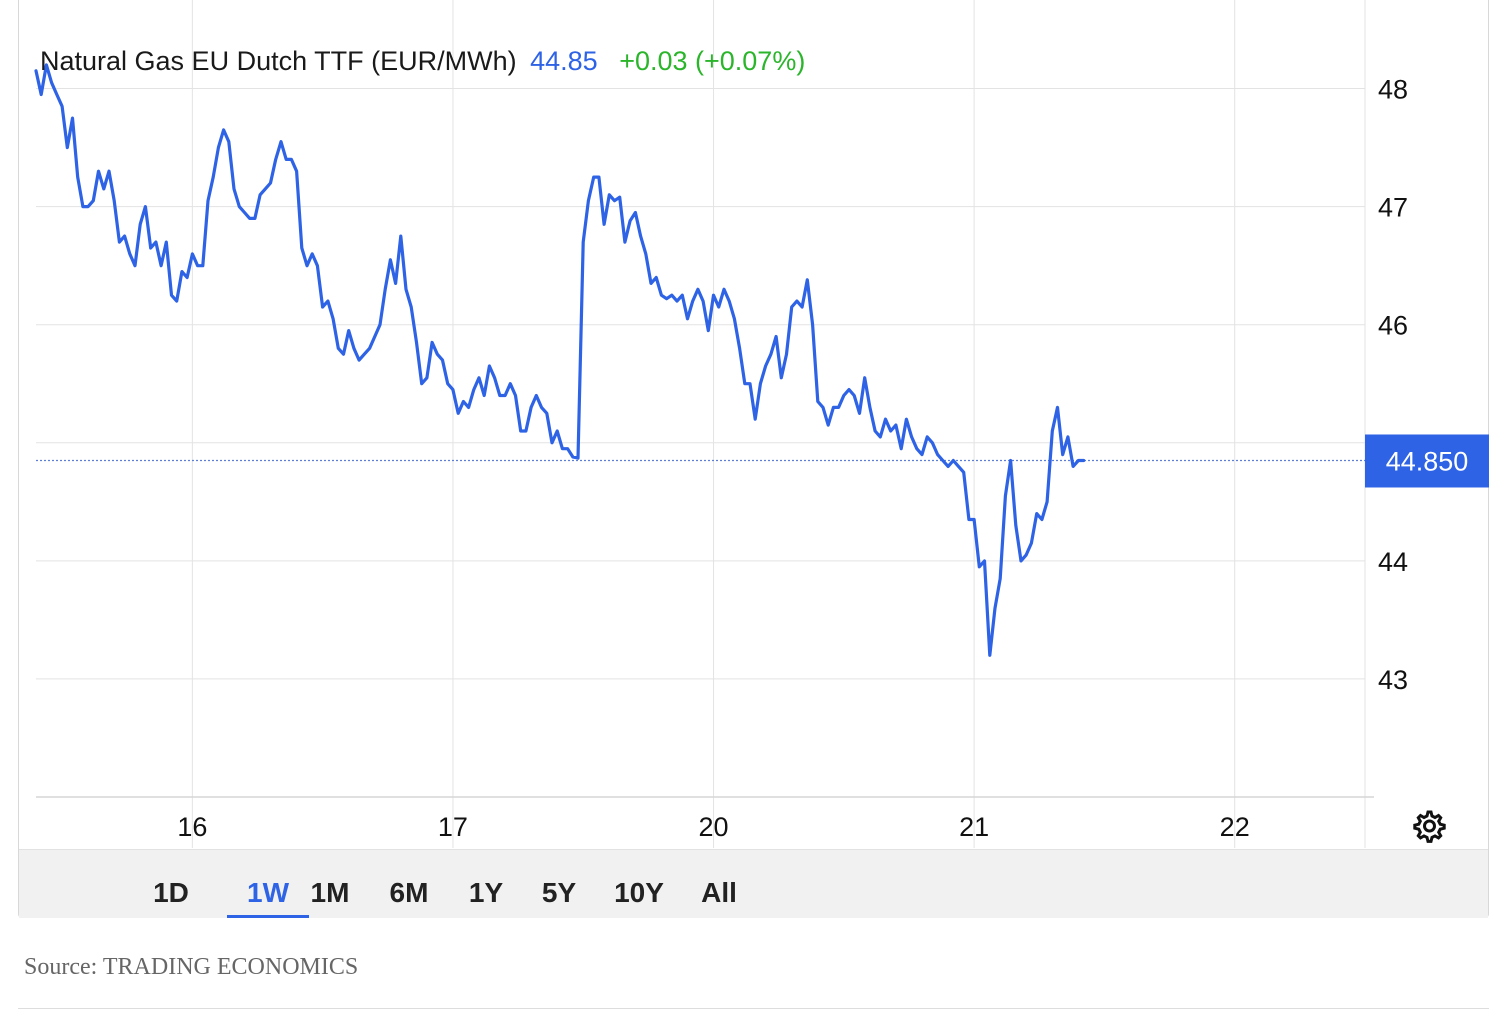 The height and width of the screenshot is (1012, 1498). Describe the element at coordinates (753, 883) in the screenshot. I see `range-selector: 1D 1W 1M 6M 1Y 5Y 10Y All` at that location.